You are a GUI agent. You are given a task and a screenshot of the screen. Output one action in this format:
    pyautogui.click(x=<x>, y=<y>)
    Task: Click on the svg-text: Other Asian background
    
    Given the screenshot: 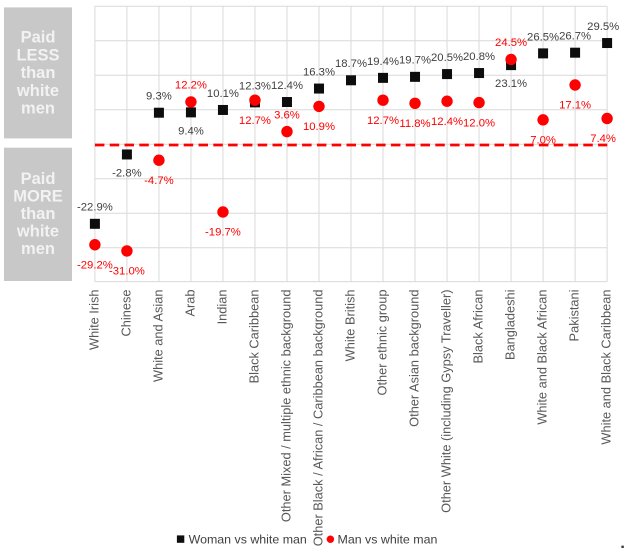 What is the action you would take?
    pyautogui.click(x=414, y=358)
    